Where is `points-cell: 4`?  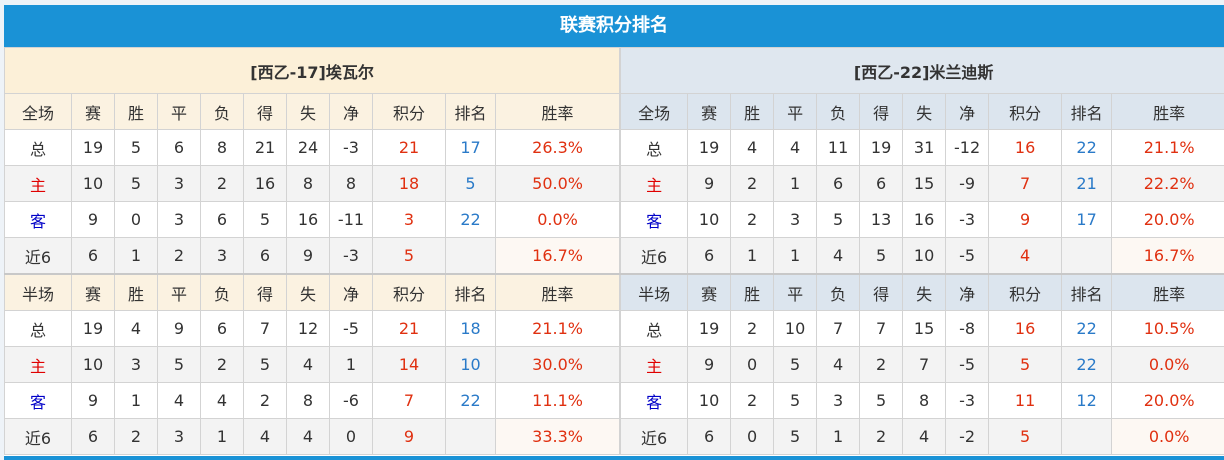
points-cell: 4 is located at coordinates (1025, 256).